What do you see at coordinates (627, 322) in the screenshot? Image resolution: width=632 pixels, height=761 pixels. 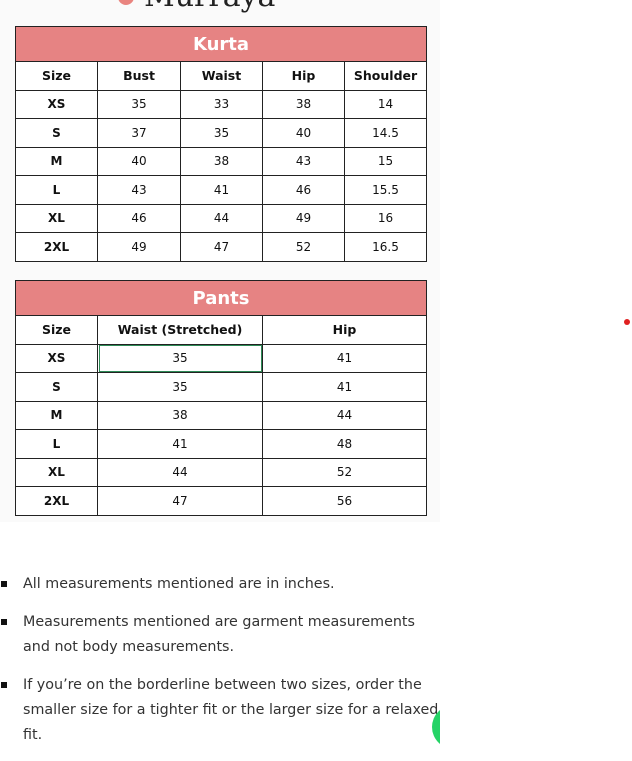 I see `red-dot-marker` at bounding box center [627, 322].